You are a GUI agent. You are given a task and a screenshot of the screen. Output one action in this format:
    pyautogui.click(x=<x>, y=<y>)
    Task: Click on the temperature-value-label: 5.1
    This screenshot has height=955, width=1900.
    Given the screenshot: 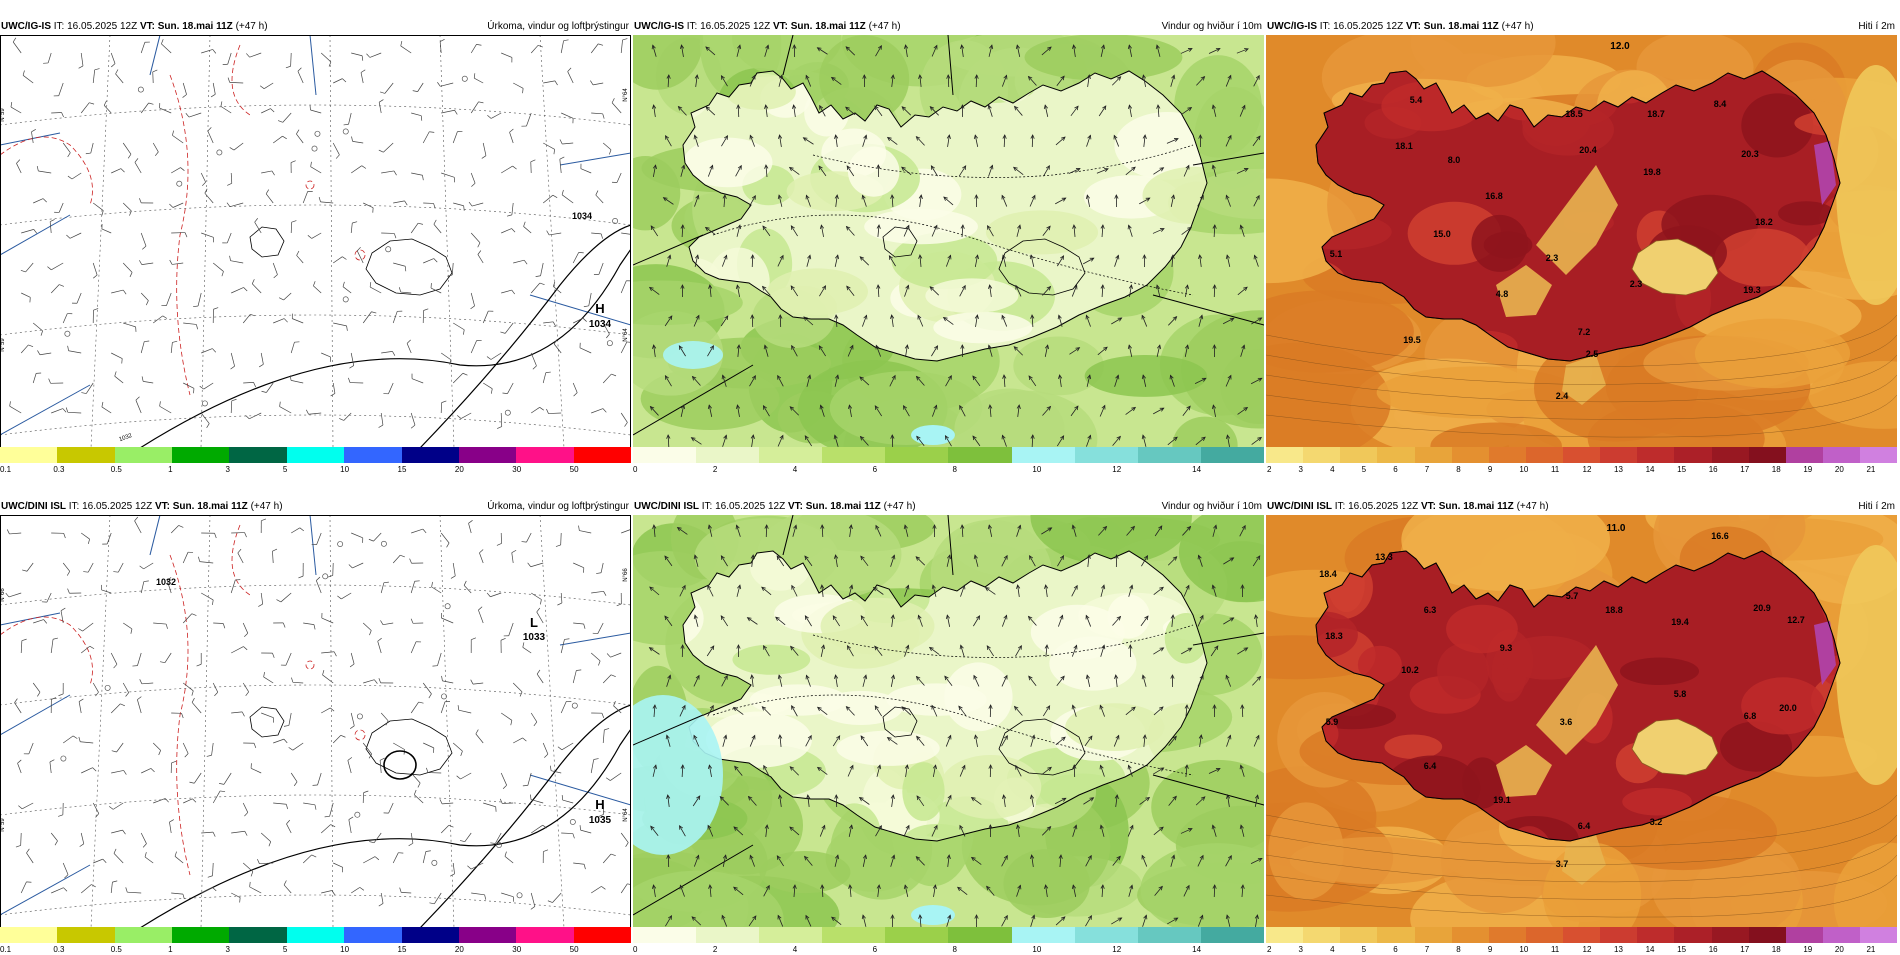 What is the action you would take?
    pyautogui.click(x=1336, y=254)
    